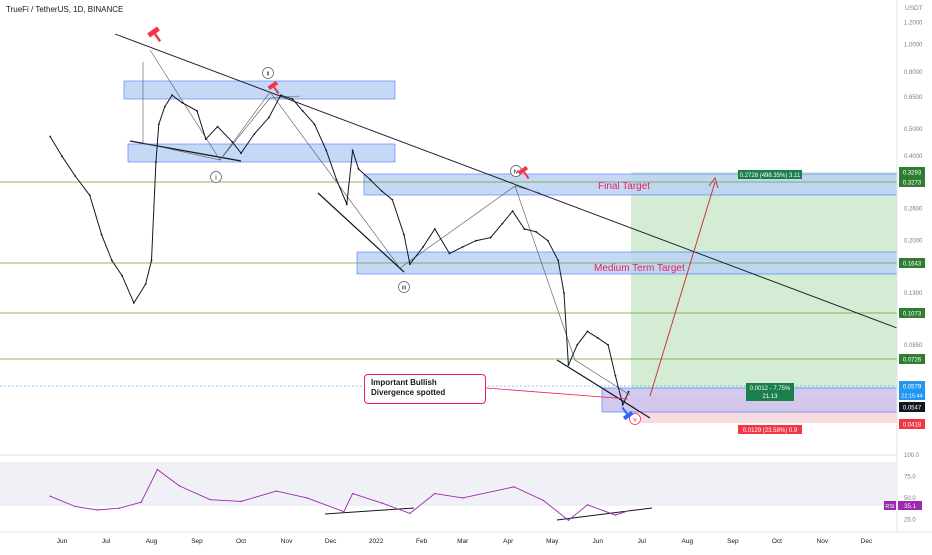 The image size is (932, 555). What do you see at coordinates (913, 130) in the screenshot?
I see `price-tick-label: 0.5000` at bounding box center [913, 130].